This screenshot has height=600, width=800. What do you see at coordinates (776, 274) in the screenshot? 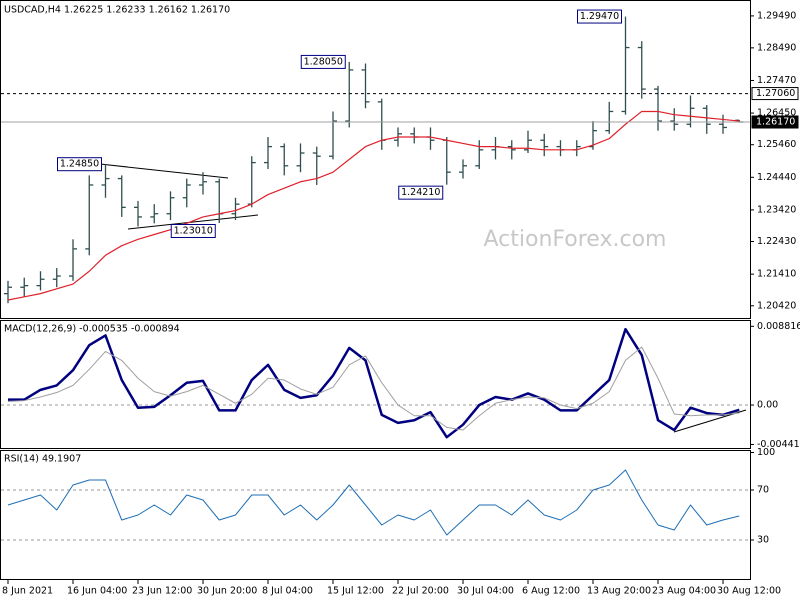
I see `y-tick-label: 1.21410` at bounding box center [776, 274].